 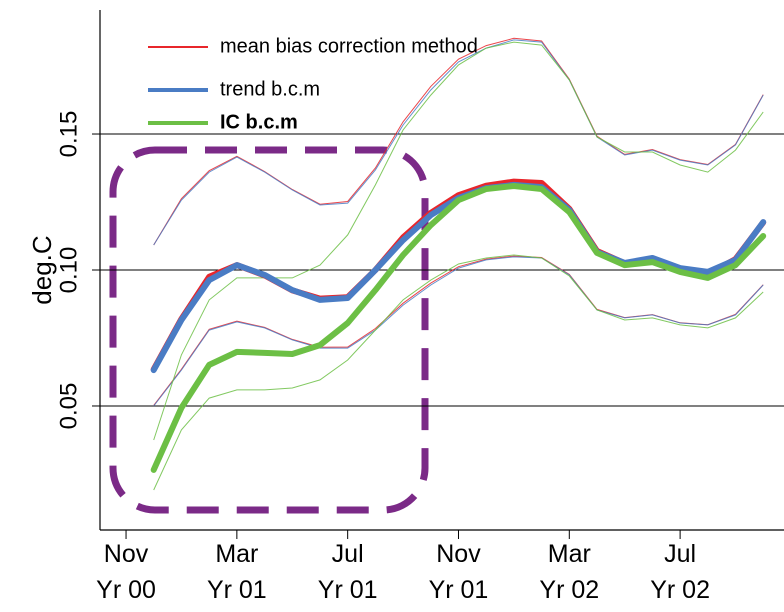 What do you see at coordinates (68, 406) in the screenshot?
I see `y-tick-label: 0.05` at bounding box center [68, 406].